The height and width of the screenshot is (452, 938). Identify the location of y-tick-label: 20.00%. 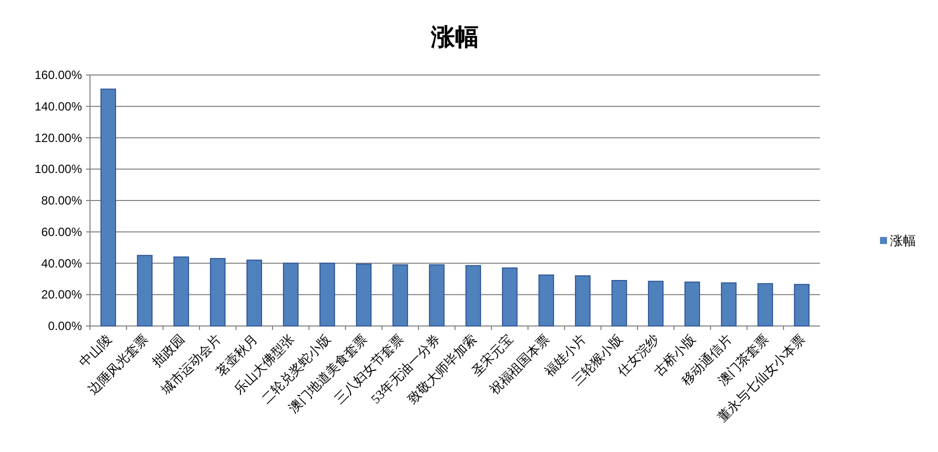
(61, 295).